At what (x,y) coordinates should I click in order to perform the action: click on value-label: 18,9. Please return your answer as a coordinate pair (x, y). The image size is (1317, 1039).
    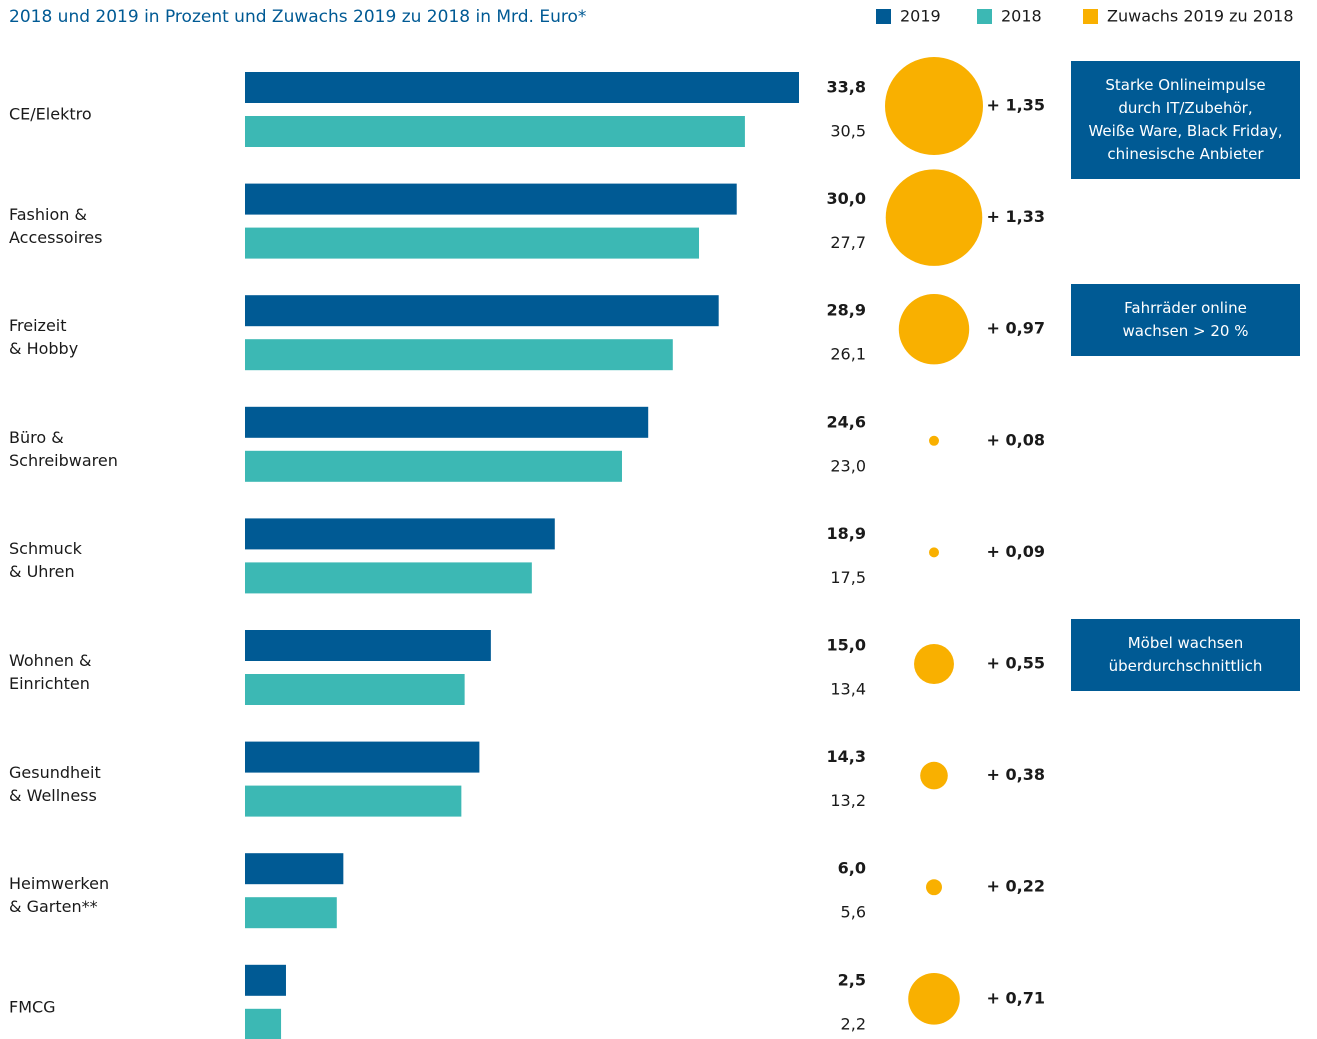
    Looking at the image, I should click on (846, 533).